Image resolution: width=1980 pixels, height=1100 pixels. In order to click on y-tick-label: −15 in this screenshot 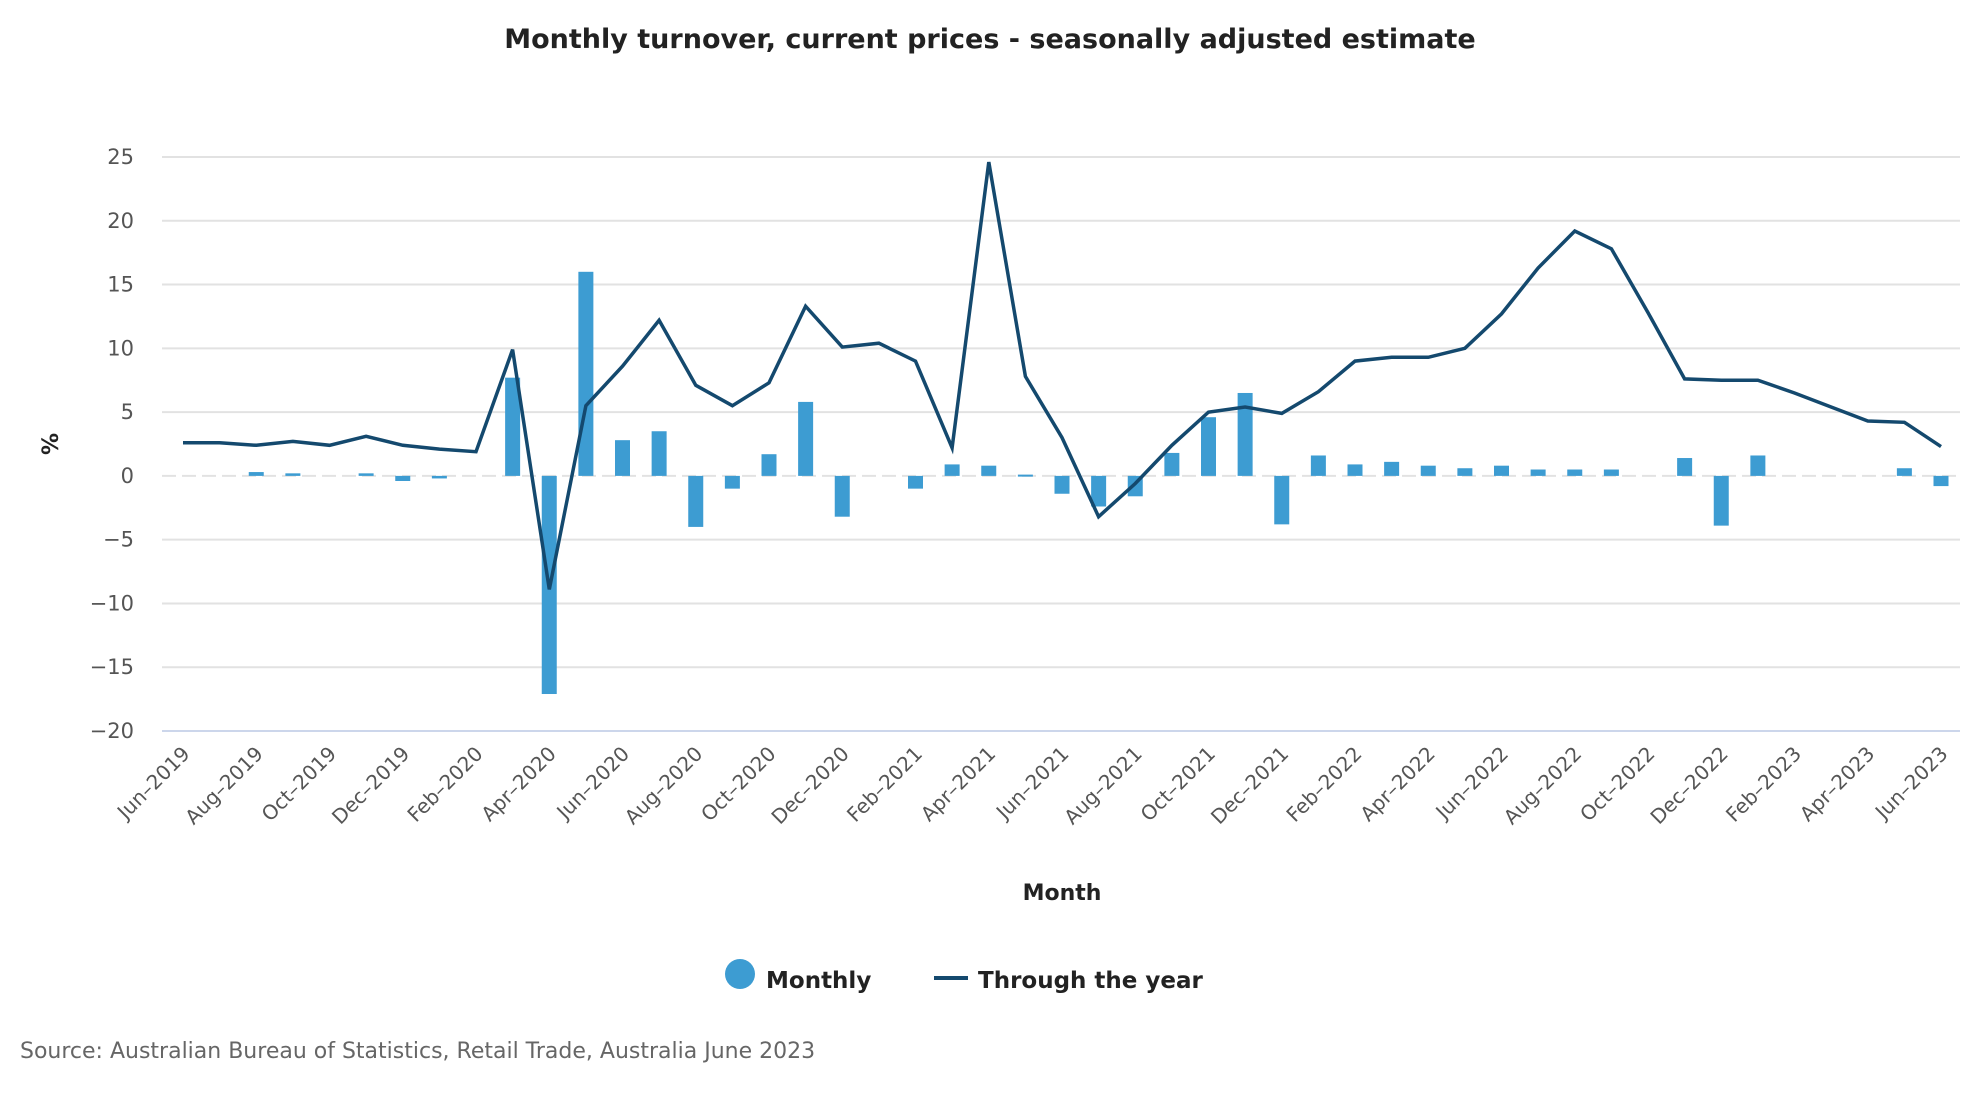, I will do `click(112, 667)`.